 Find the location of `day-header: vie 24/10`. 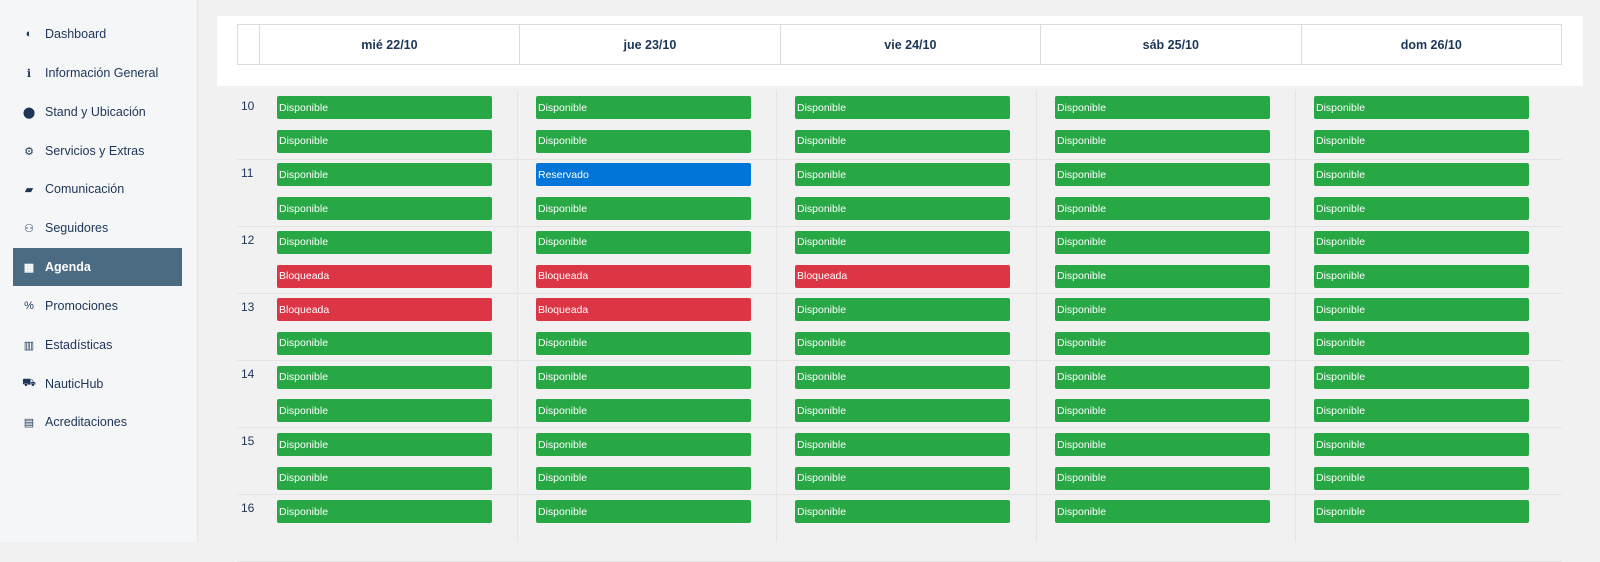

day-header: vie 24/10 is located at coordinates (909, 44).